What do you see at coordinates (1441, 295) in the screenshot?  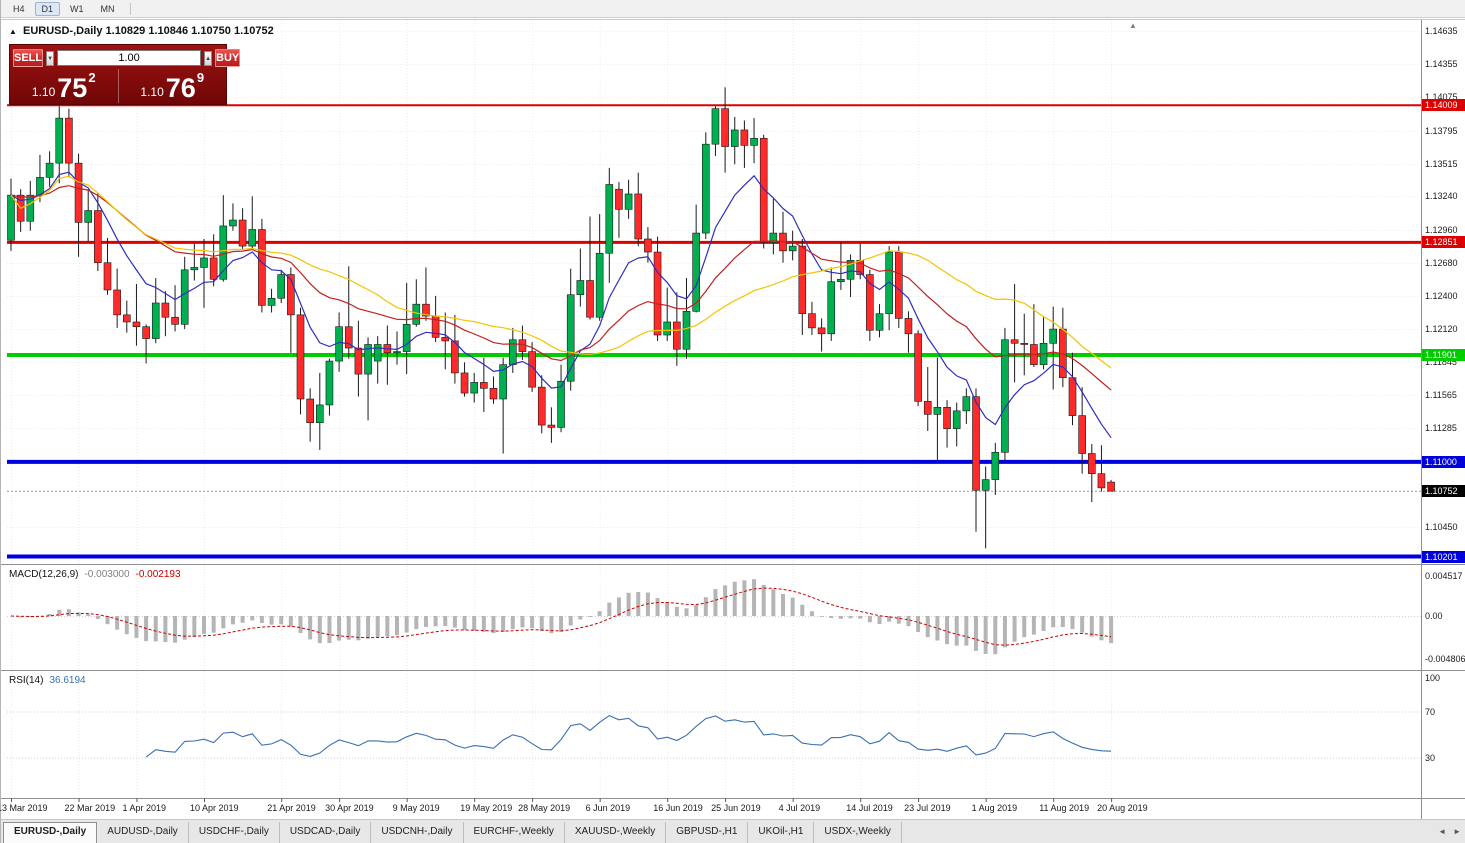 I see `price-axis-label: 1.12400` at bounding box center [1441, 295].